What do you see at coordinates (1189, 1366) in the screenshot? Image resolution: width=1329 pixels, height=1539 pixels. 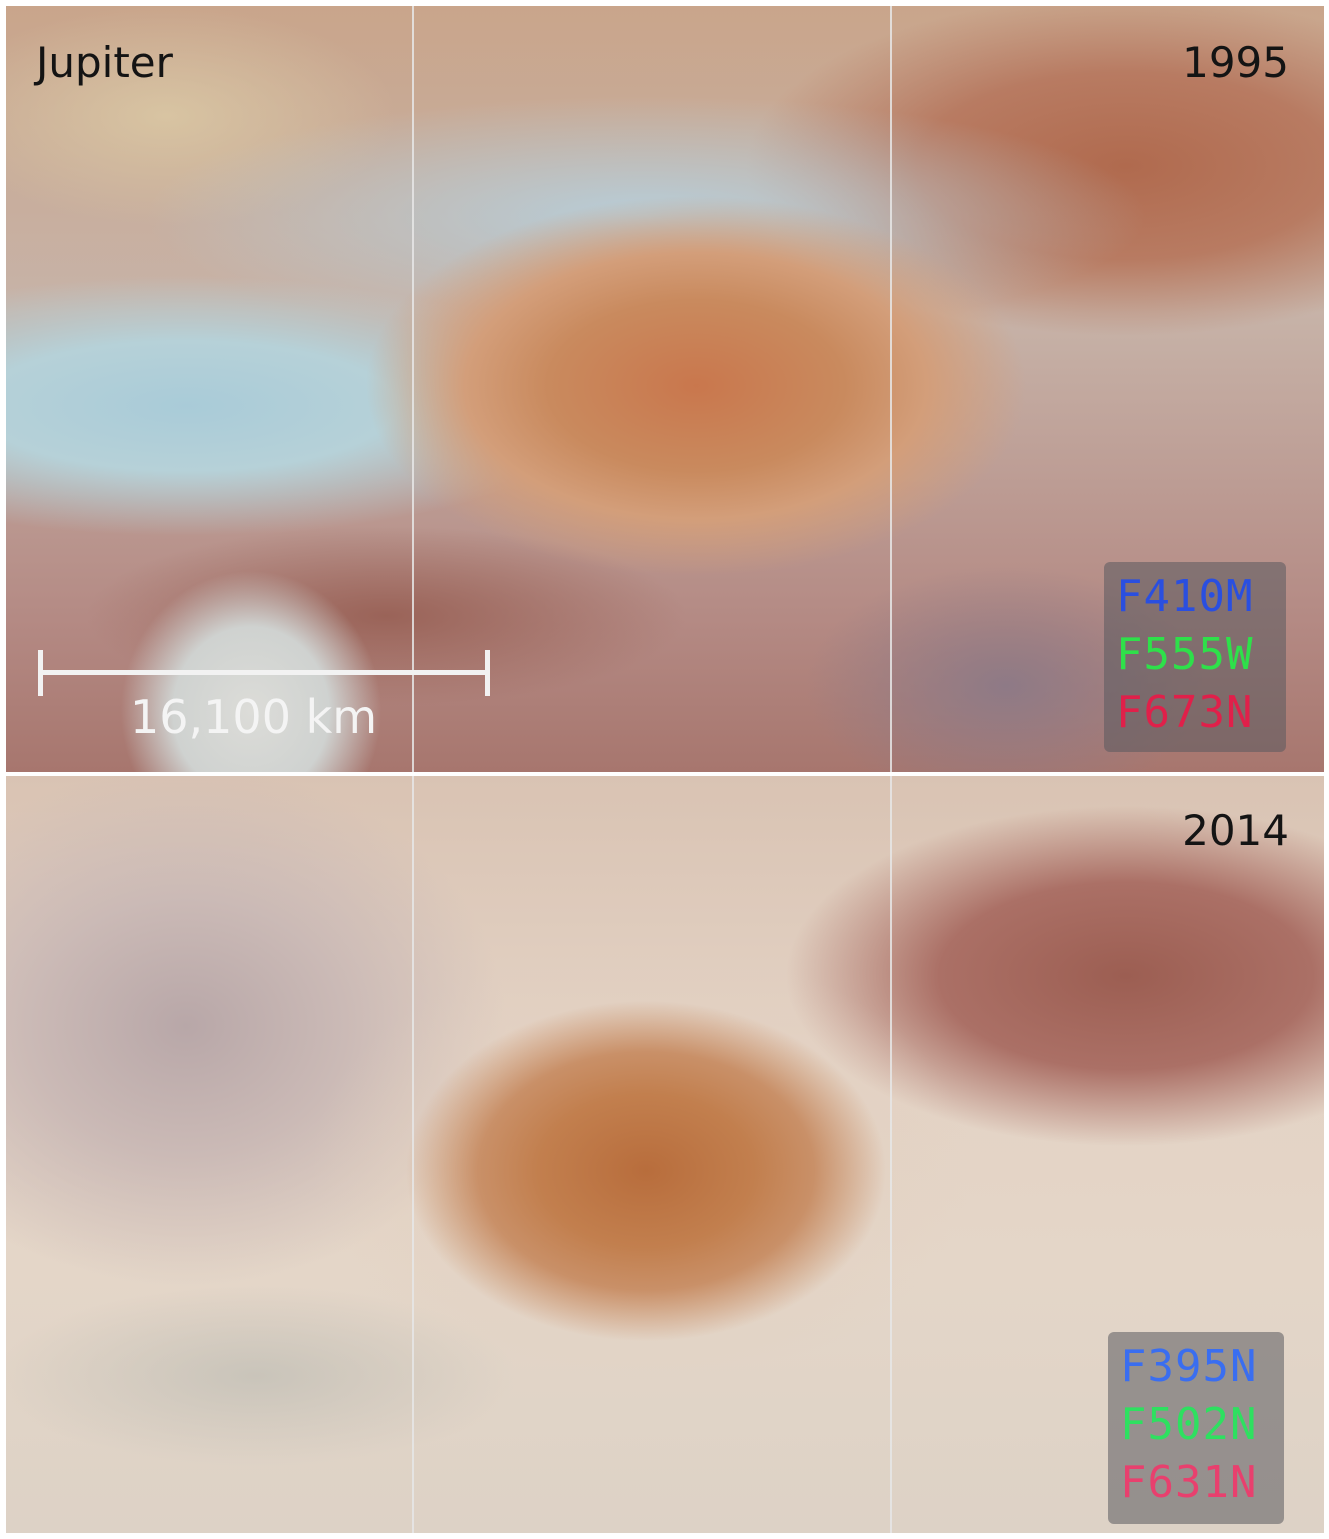 I see `filter-label-blue: F395N` at bounding box center [1189, 1366].